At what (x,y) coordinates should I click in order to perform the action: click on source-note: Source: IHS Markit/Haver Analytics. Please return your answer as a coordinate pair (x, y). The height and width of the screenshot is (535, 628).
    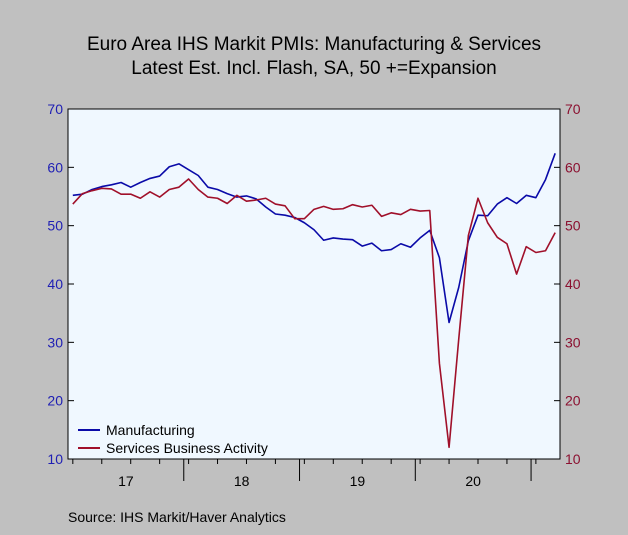
    Looking at the image, I should click on (177, 517).